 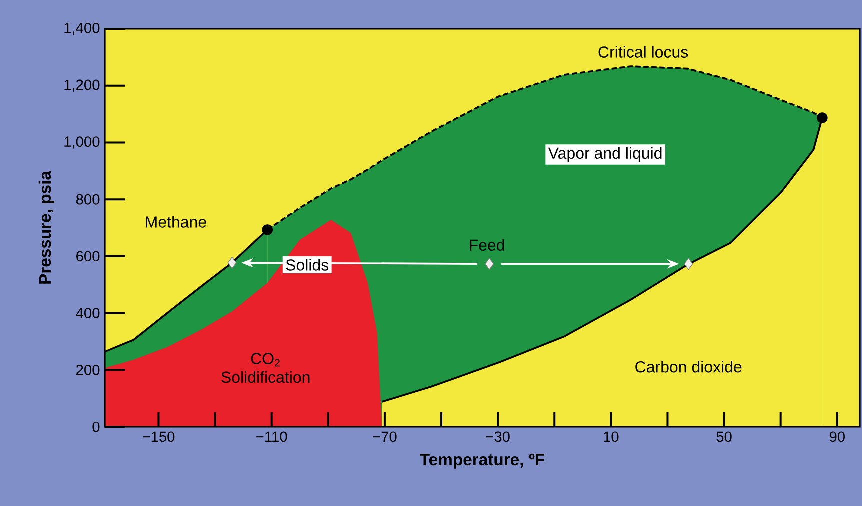 What do you see at coordinates (82, 142) in the screenshot?
I see `y-tick-label: 1,000` at bounding box center [82, 142].